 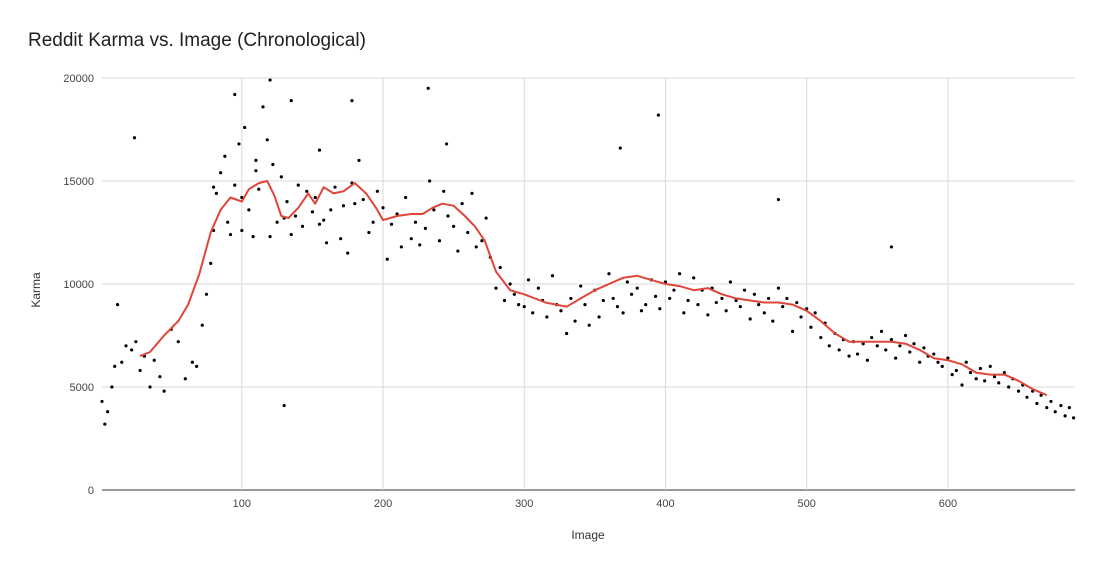 I want to click on y-tick-label: 5000, so click(x=82, y=388).